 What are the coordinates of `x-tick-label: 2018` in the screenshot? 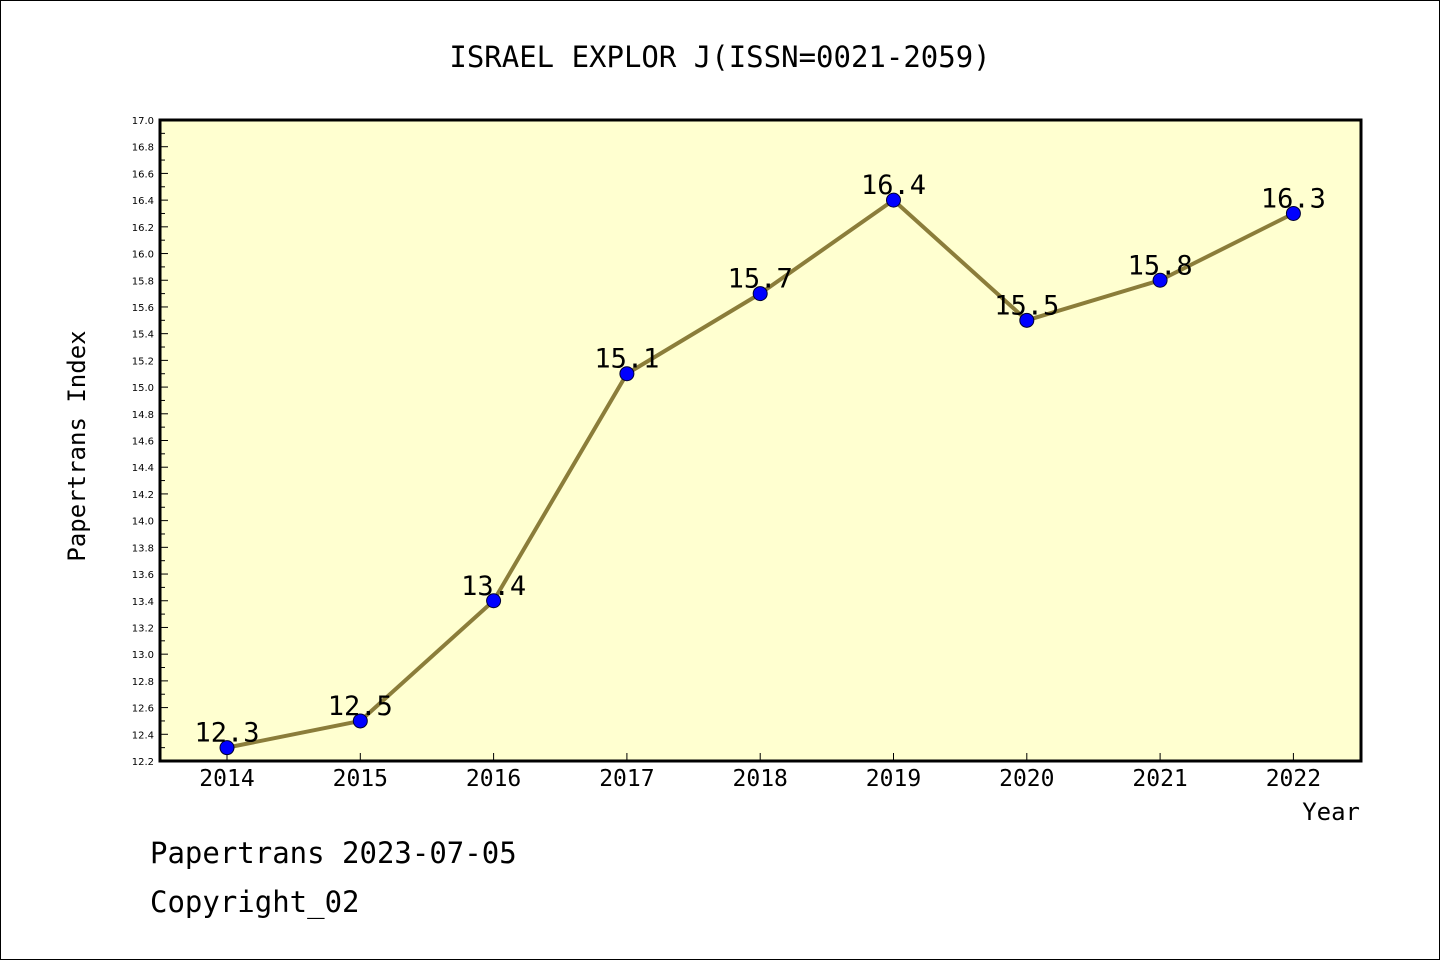 It's located at (760, 779).